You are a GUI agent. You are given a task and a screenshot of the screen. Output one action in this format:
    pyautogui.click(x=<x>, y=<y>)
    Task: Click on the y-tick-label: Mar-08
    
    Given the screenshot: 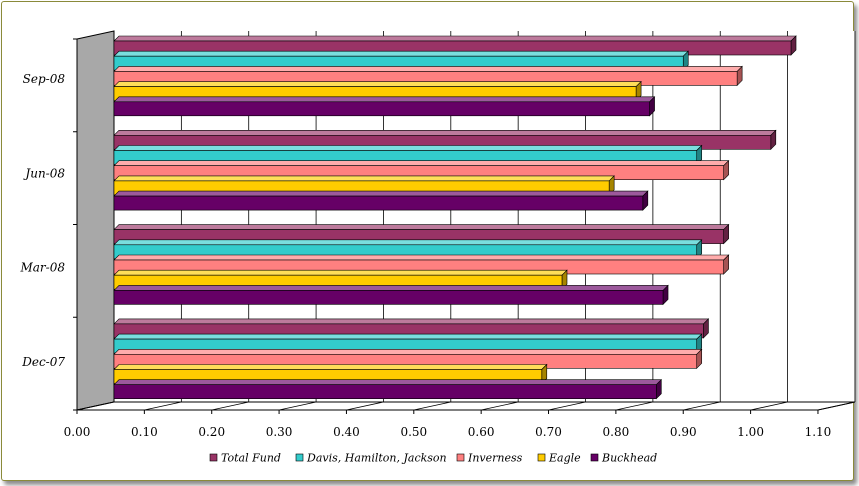 What is the action you would take?
    pyautogui.click(x=42, y=268)
    